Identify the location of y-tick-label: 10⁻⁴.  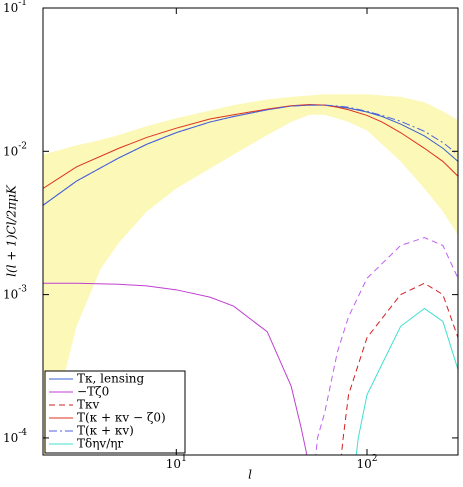
(15, 435).